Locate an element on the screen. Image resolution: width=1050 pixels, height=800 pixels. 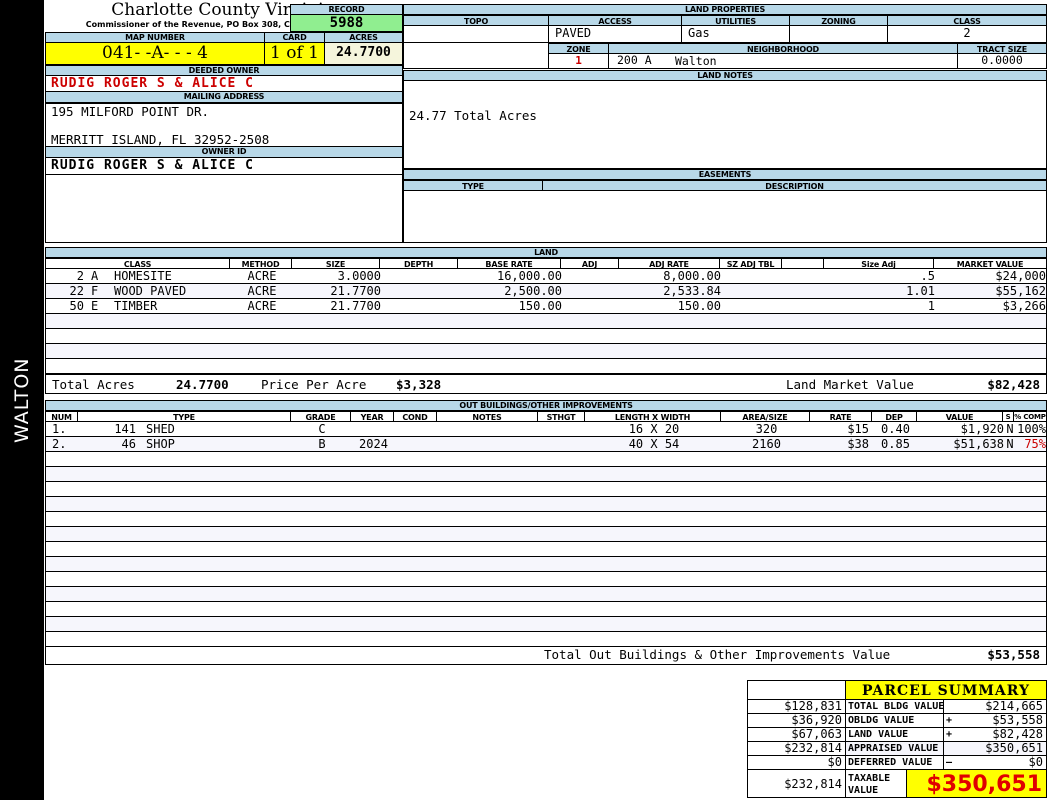
summary-left-value: $67,063 is located at coordinates (816, 734).